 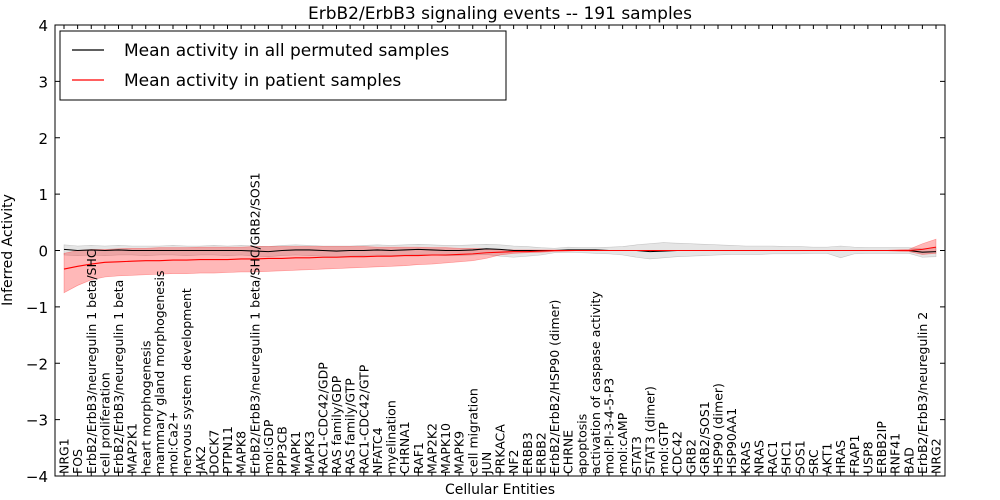 I want to click on x-tick-label: PPP3CB, so click(x=282, y=450).